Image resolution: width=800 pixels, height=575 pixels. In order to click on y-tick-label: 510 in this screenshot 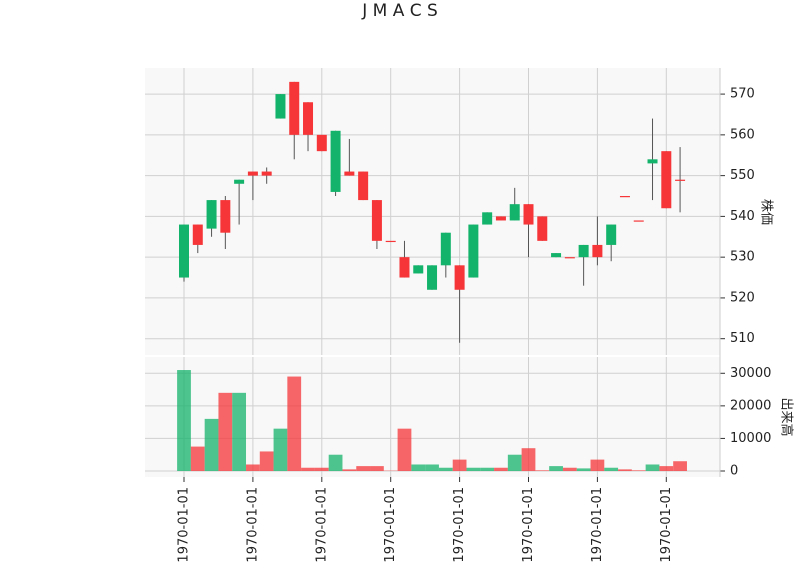, I will do `click(742, 338)`.